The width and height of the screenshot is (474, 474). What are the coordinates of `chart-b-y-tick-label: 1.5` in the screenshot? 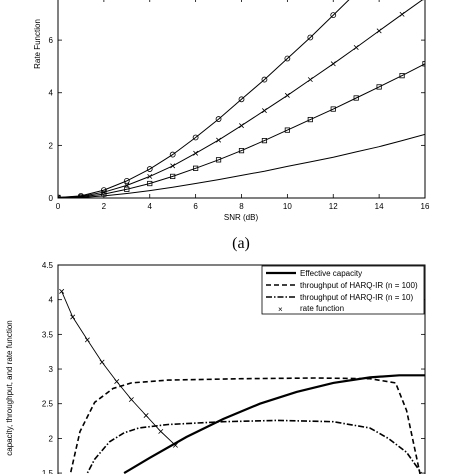 It's located at (48, 471).